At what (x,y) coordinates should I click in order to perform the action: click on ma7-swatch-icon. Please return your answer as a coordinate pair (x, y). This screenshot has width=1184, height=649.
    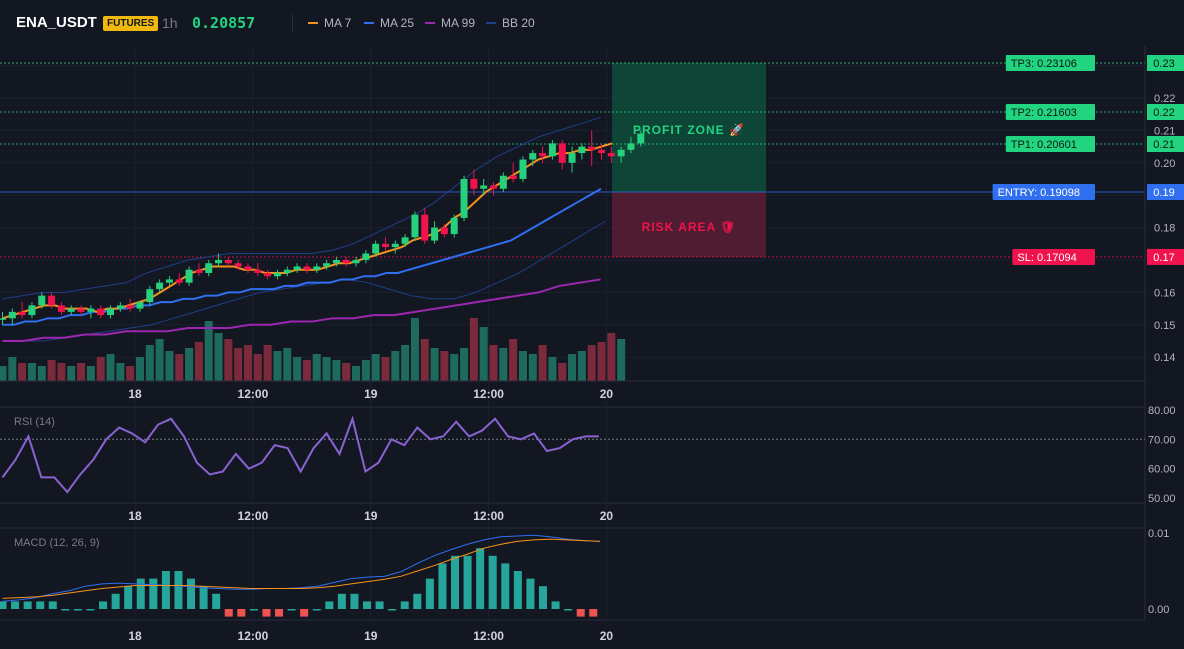
    Looking at the image, I should click on (313, 23).